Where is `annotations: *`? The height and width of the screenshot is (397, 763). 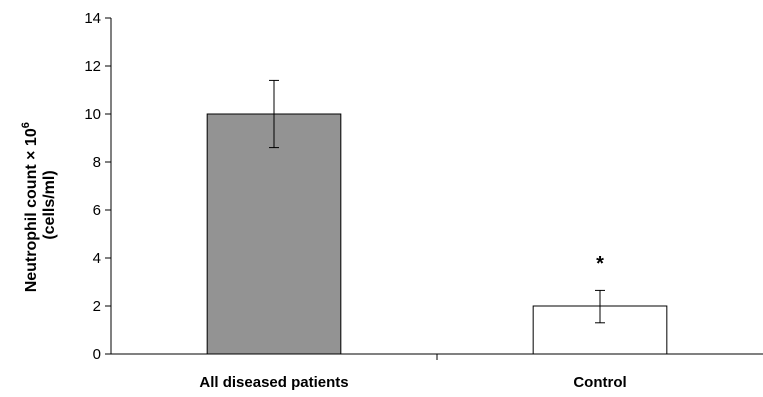
annotations: * is located at coordinates (600, 264).